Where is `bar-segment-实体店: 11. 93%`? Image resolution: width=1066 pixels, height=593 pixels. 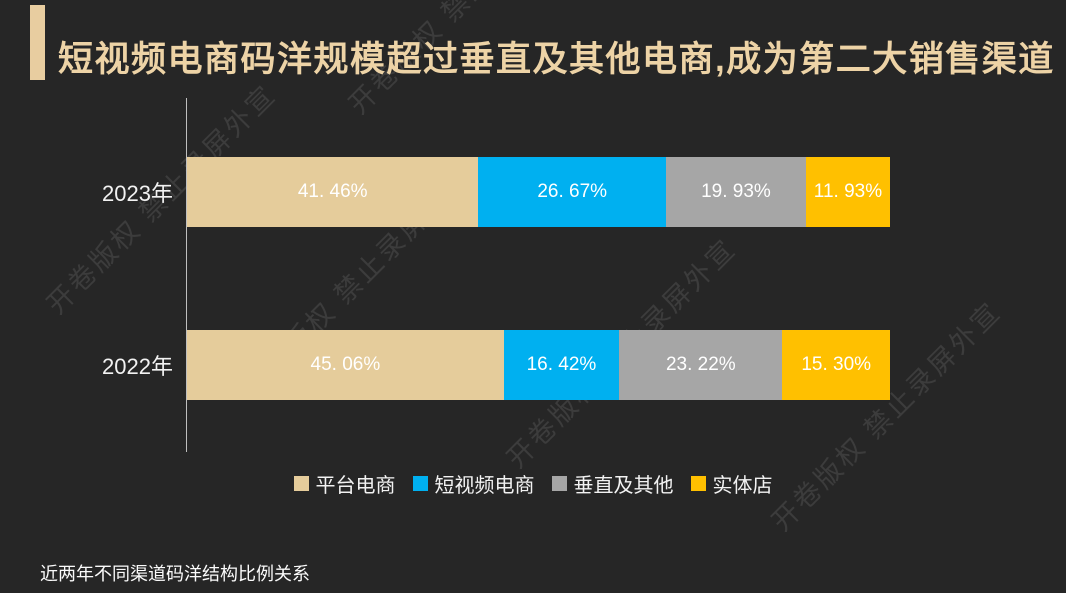 bar-segment-实体店: 11. 93% is located at coordinates (848, 192).